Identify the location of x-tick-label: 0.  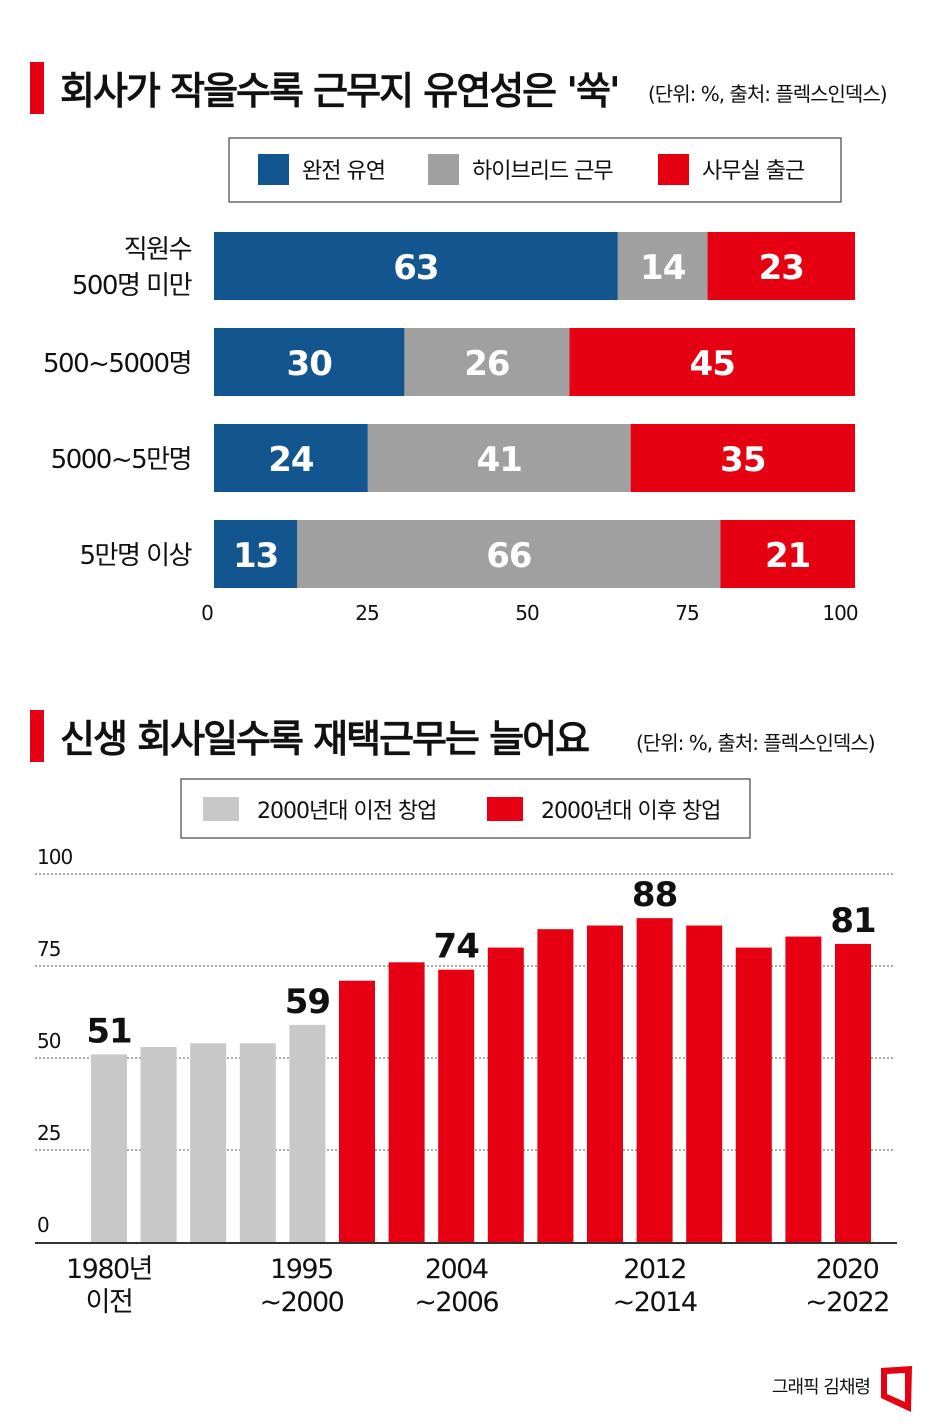
(207, 613).